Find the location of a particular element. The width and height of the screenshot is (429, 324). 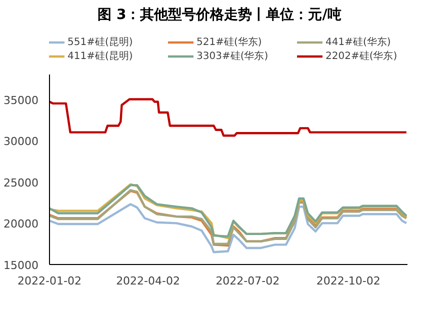

y-tick-label: 30000 is located at coordinates (21, 141).